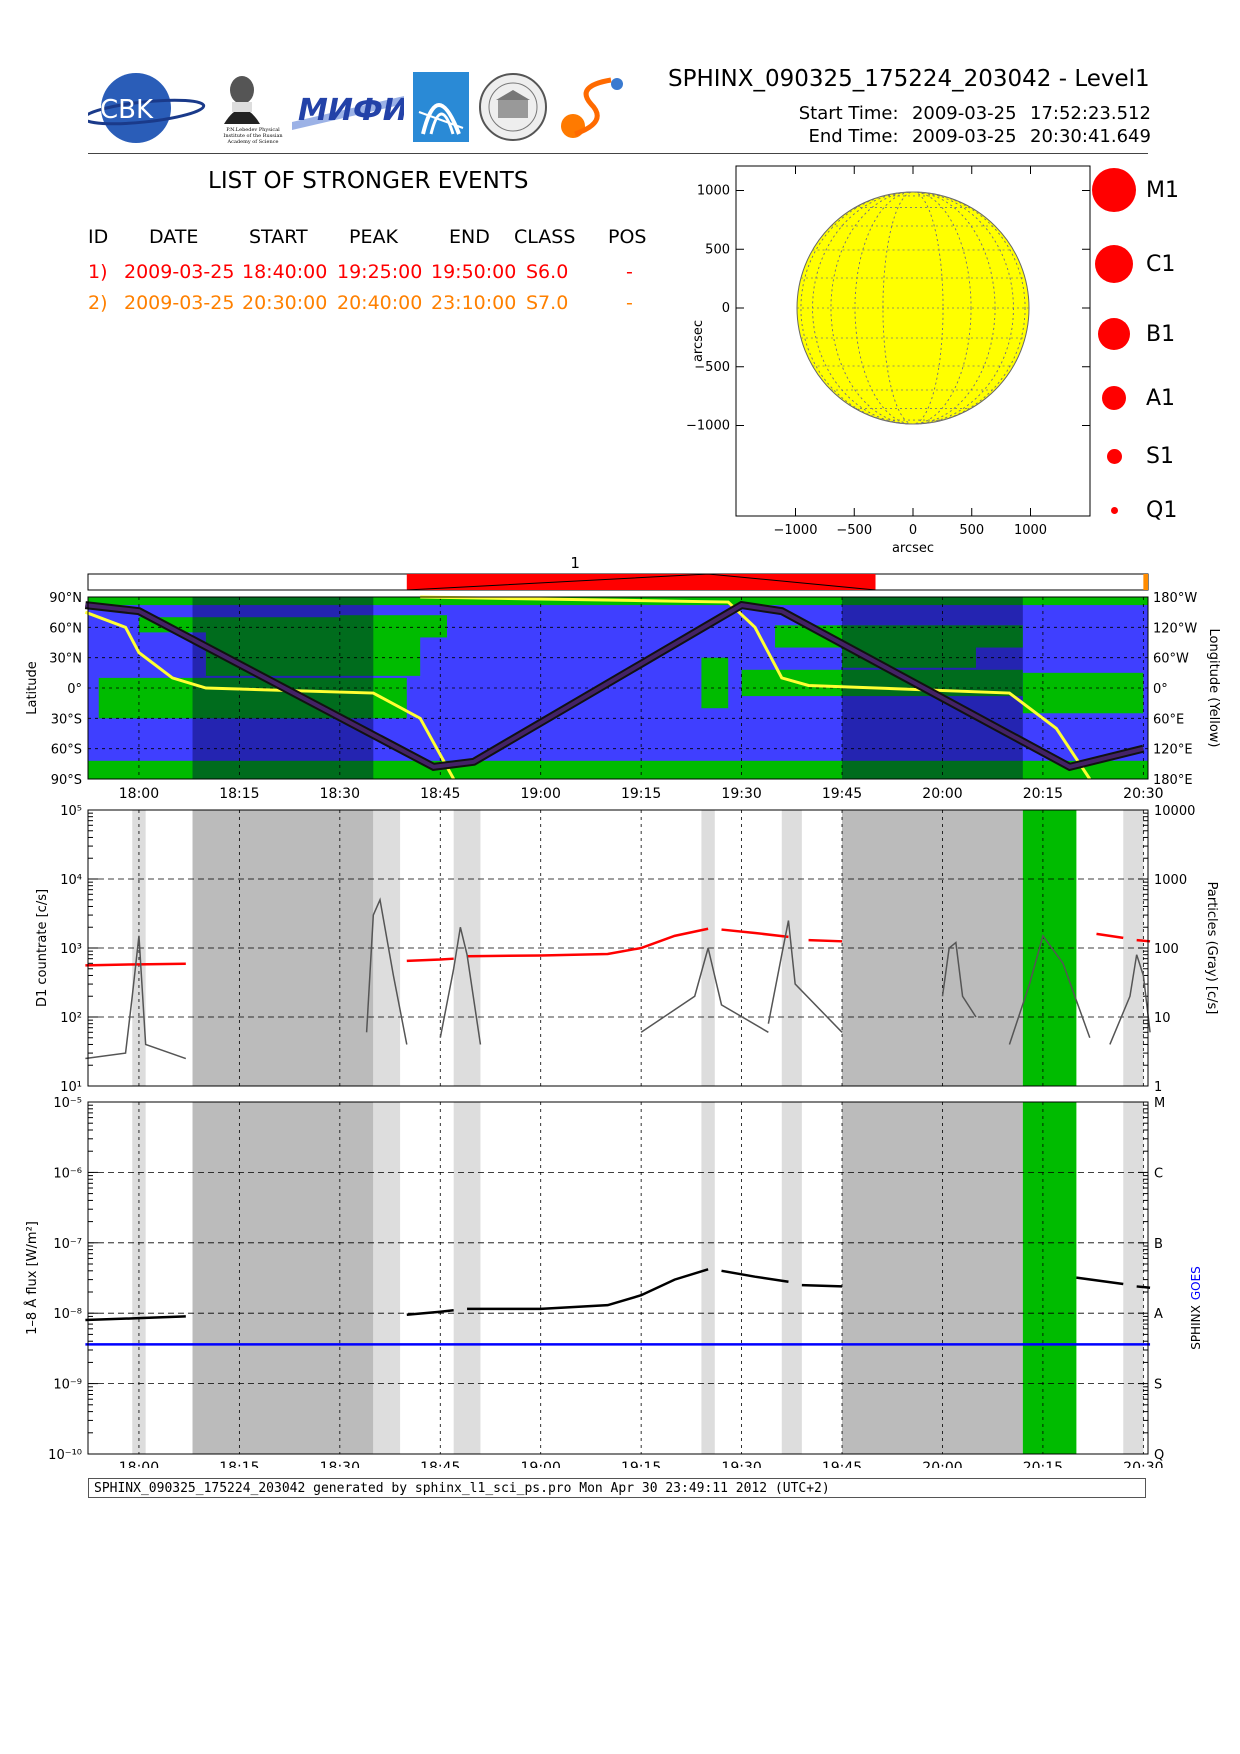 This screenshot has height=1754, width=1240. Describe the element at coordinates (618, 688) in the screenshot. I see `orbit-frame` at that location.